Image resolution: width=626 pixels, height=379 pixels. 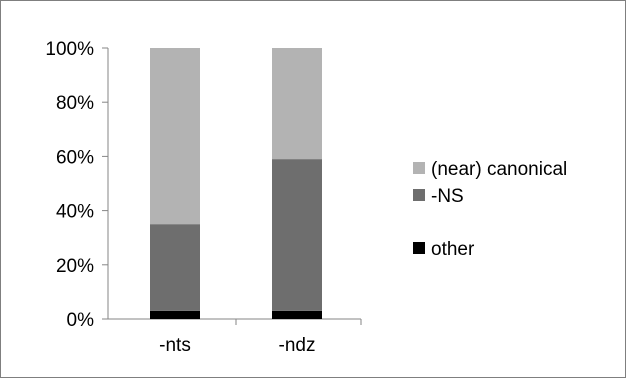 I want to click on y-tick-label: 20%, so click(x=75, y=266).